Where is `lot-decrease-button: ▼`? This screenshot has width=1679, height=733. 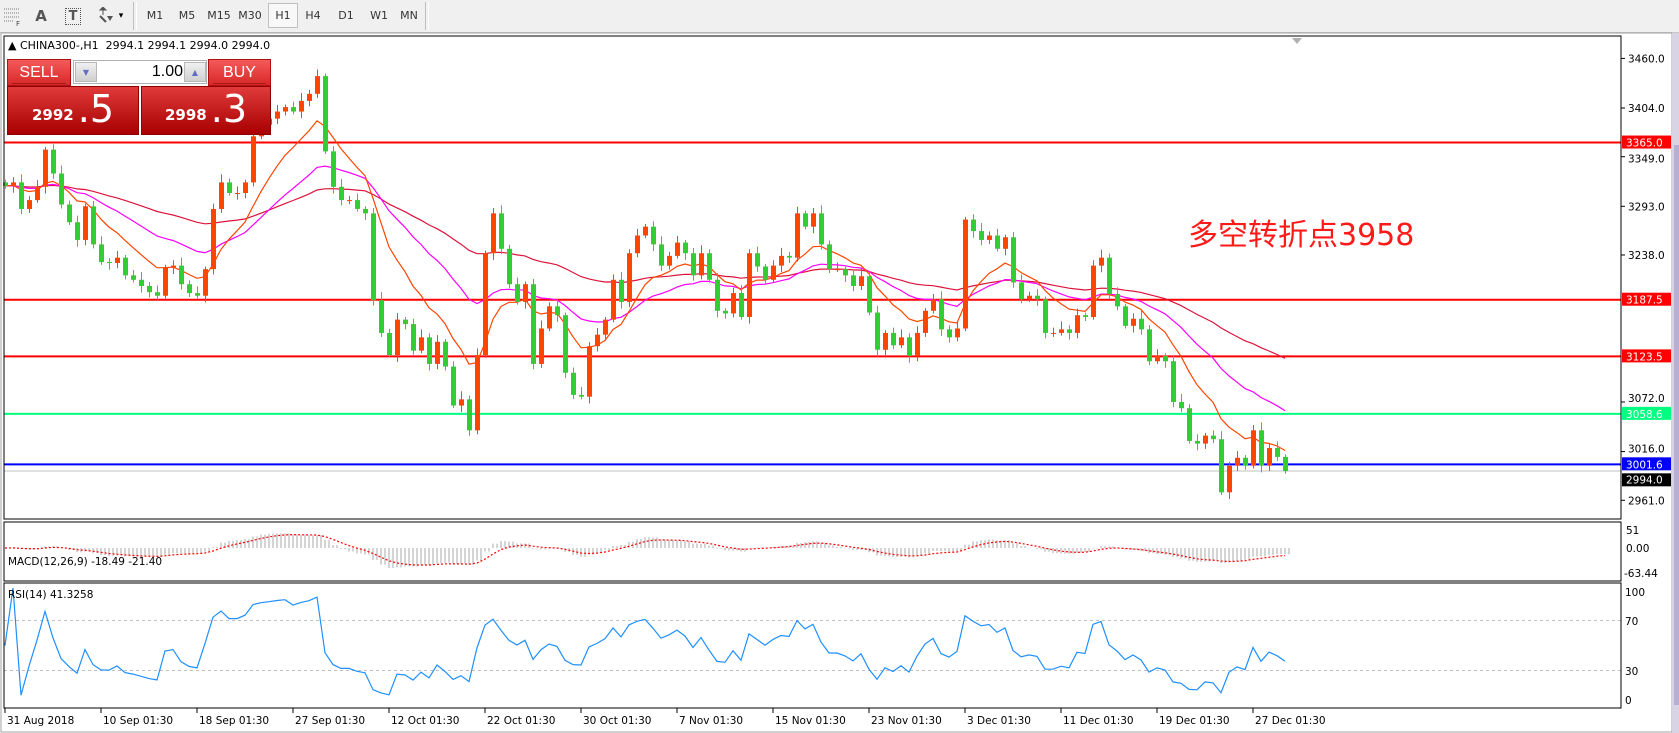 lot-decrease-button: ▼ is located at coordinates (86, 72).